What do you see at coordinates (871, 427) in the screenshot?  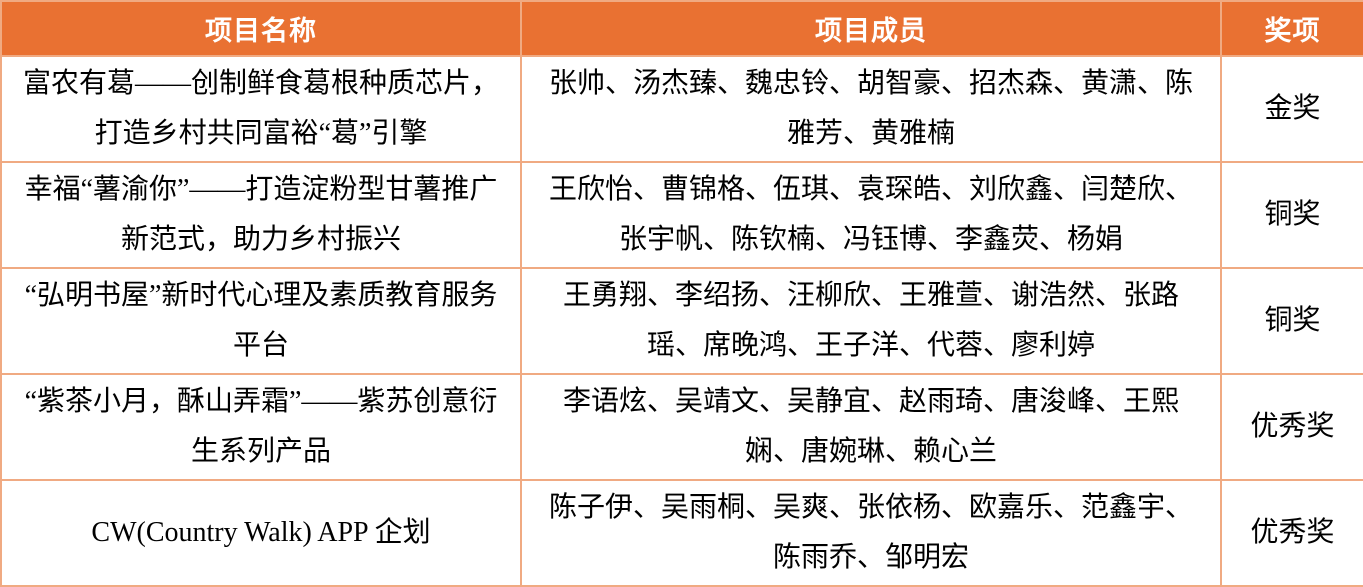 I see `project-members-cell: 李语炫、吴靖文、吴静宜、赵雨琦、唐浚峰、王熙娴、唐婉琳、赖心兰` at bounding box center [871, 427].